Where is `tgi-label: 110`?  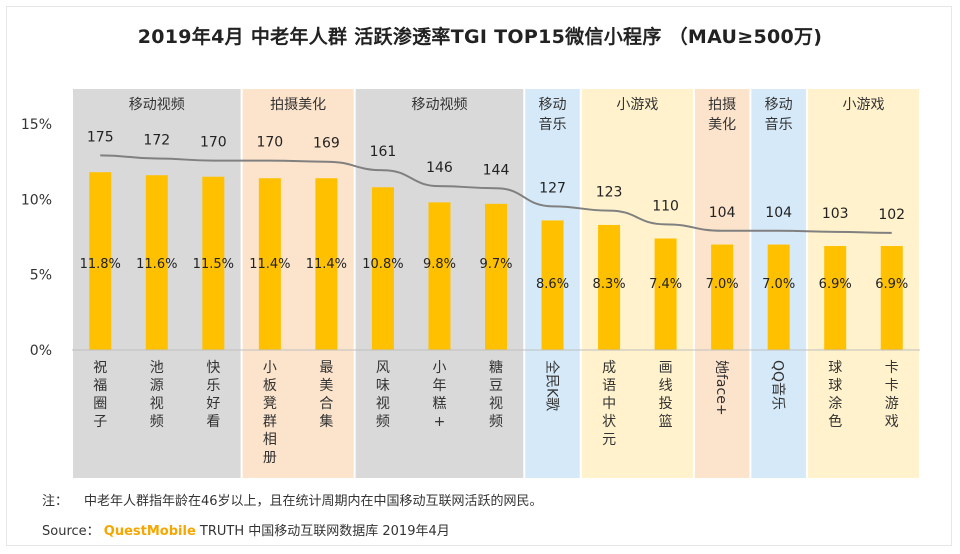 tgi-label: 110 is located at coordinates (665, 206).